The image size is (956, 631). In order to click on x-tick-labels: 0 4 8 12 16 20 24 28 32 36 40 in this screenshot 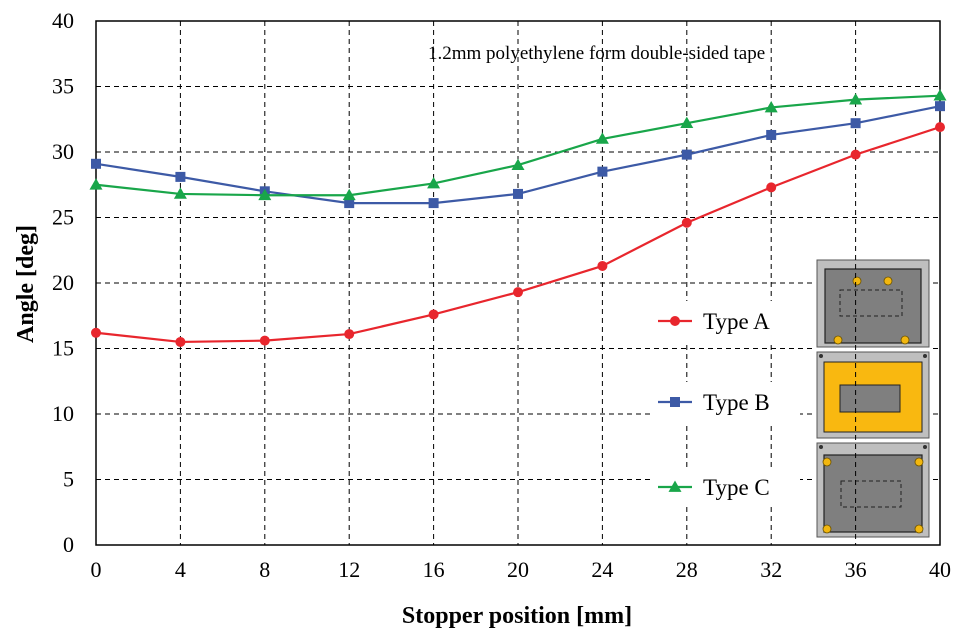, I will do `click(521, 569)`.